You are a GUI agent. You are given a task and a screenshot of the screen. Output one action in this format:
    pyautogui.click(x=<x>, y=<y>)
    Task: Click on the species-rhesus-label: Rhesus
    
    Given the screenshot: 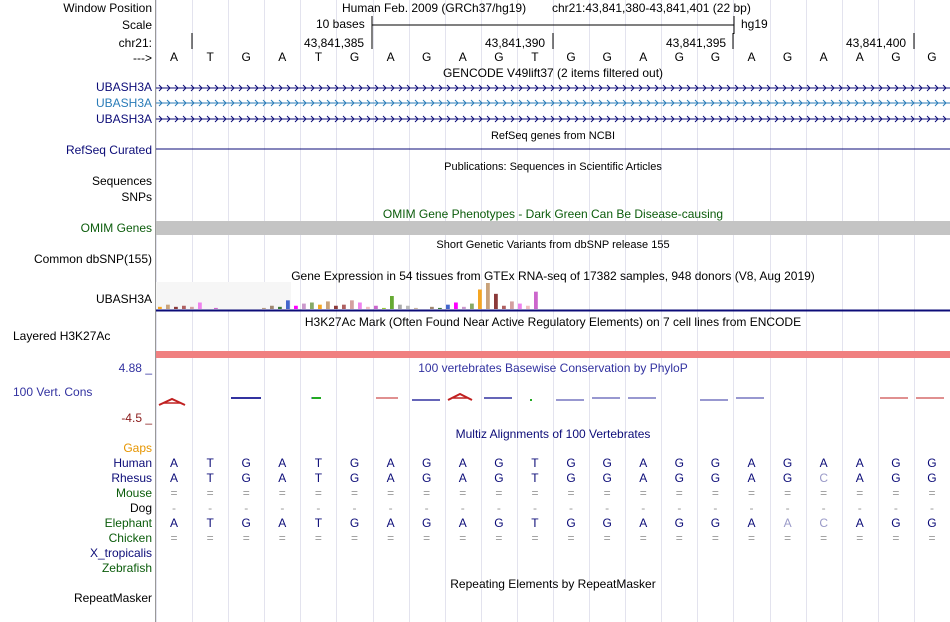 What is the action you would take?
    pyautogui.click(x=131, y=478)
    